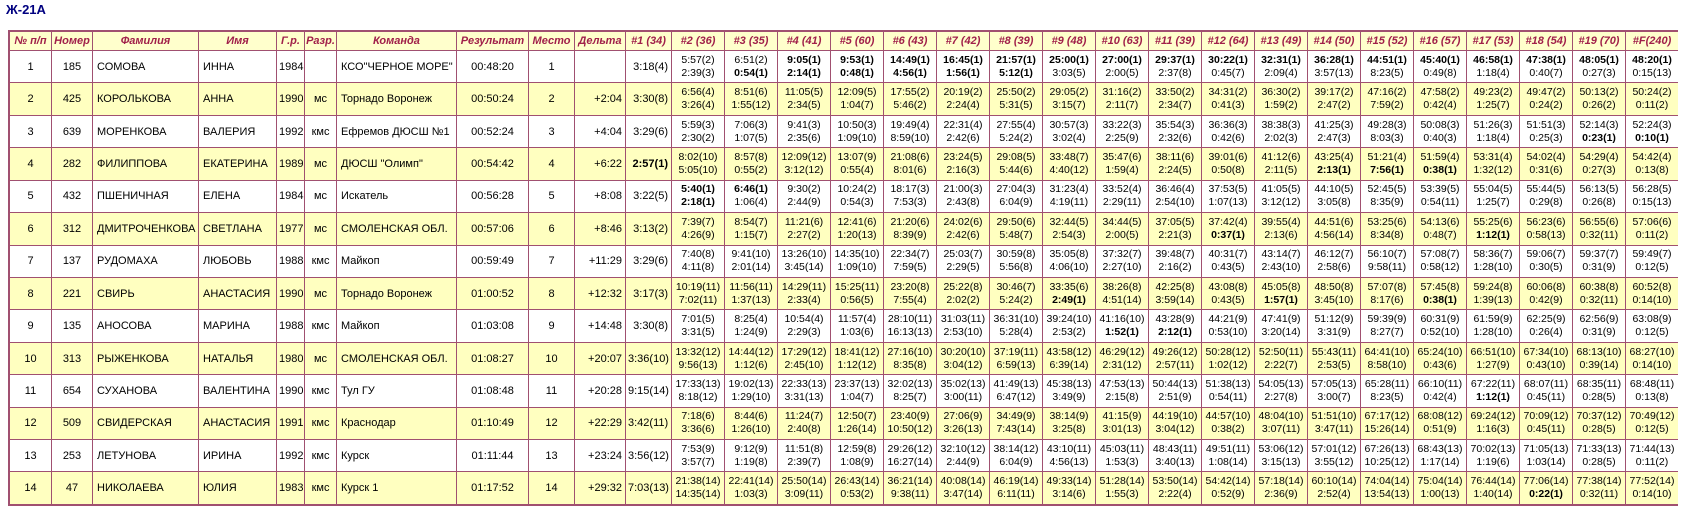 The image size is (1689, 510). Describe the element at coordinates (963, 383) in the screenshot. I see `cumulative-time: 35:02(13)` at that location.